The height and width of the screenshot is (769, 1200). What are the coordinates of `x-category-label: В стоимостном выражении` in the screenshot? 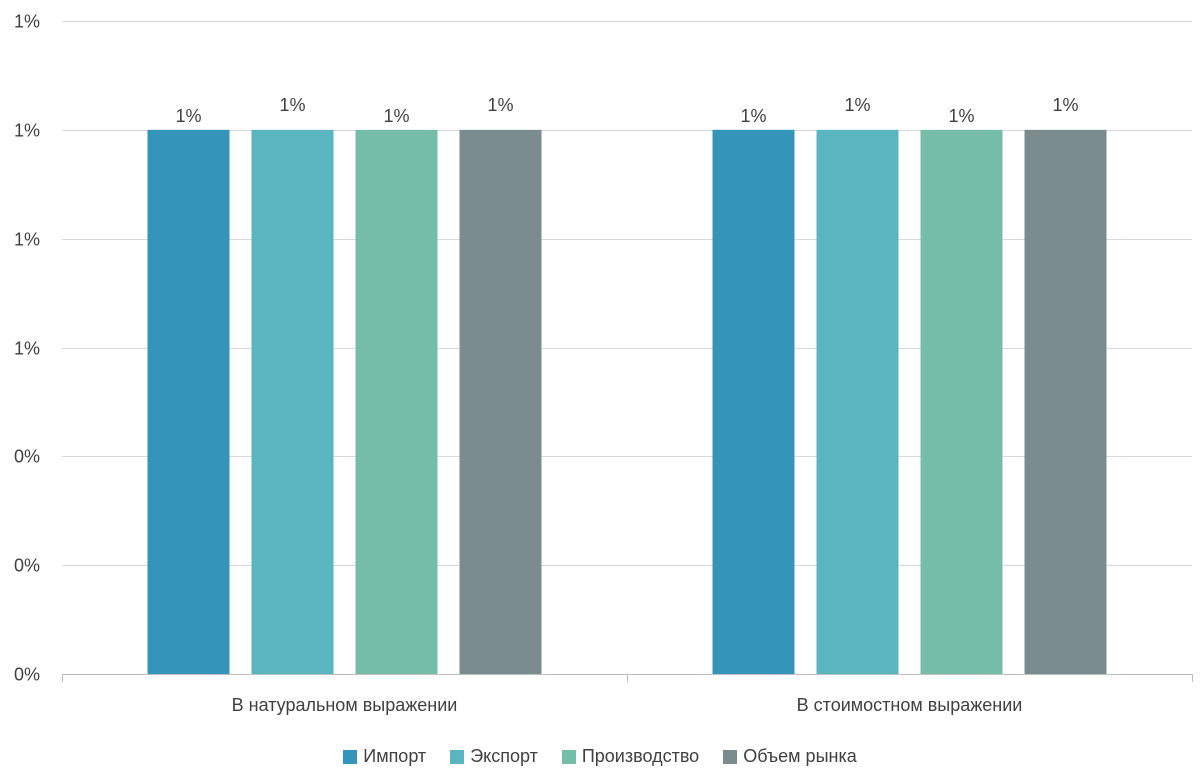 It's located at (910, 705).